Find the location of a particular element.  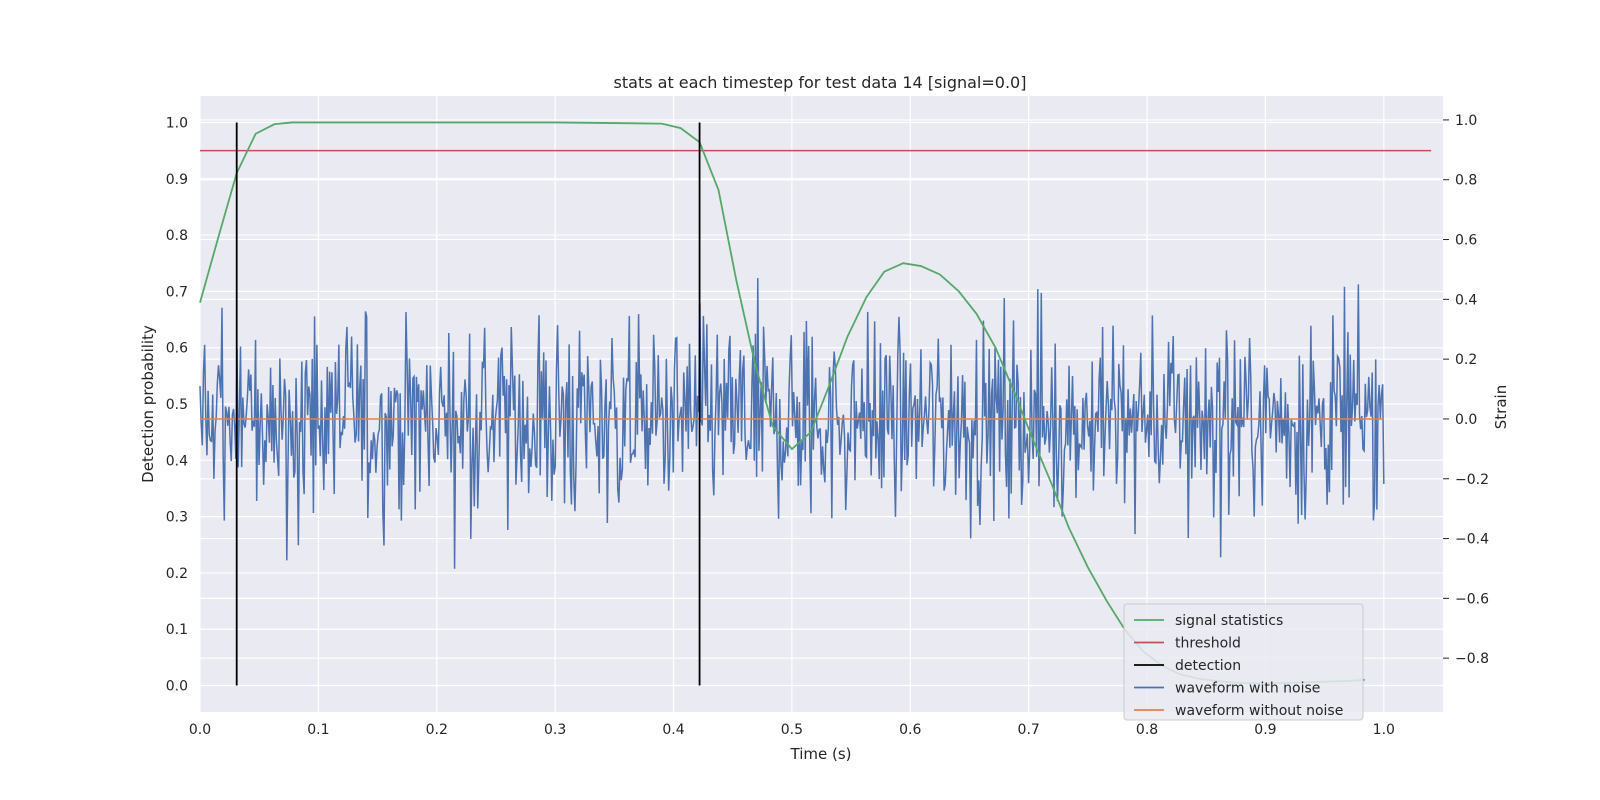

y-tick-label: 0.5 is located at coordinates (177, 405).